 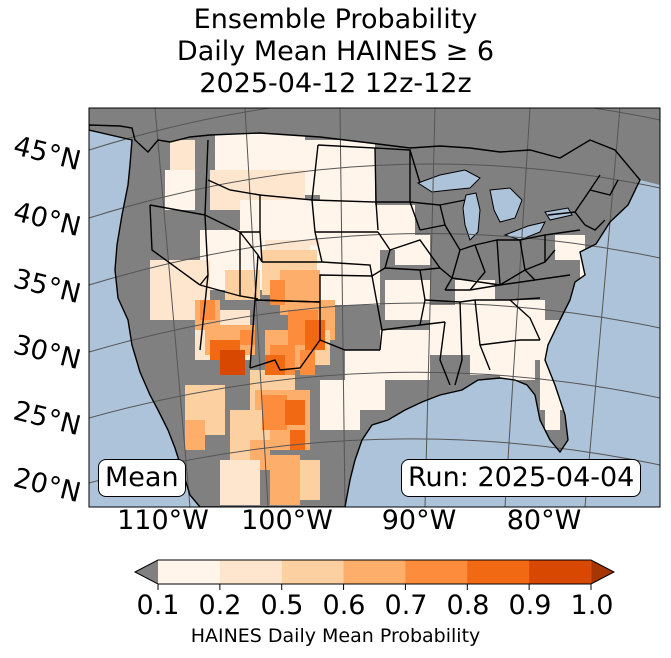 I want to click on colorbar-tick-0-6: 0.6, so click(x=344, y=605).